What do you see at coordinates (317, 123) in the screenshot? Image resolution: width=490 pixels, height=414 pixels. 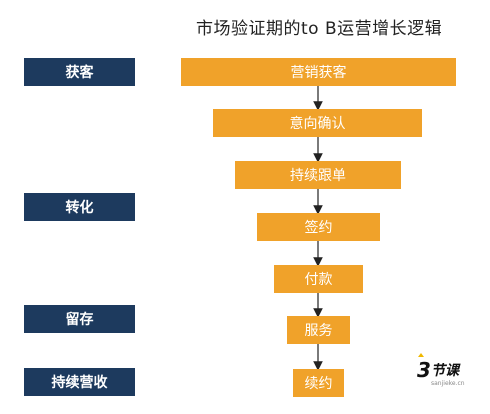 I see `step-intent: 意向确认` at bounding box center [317, 123].